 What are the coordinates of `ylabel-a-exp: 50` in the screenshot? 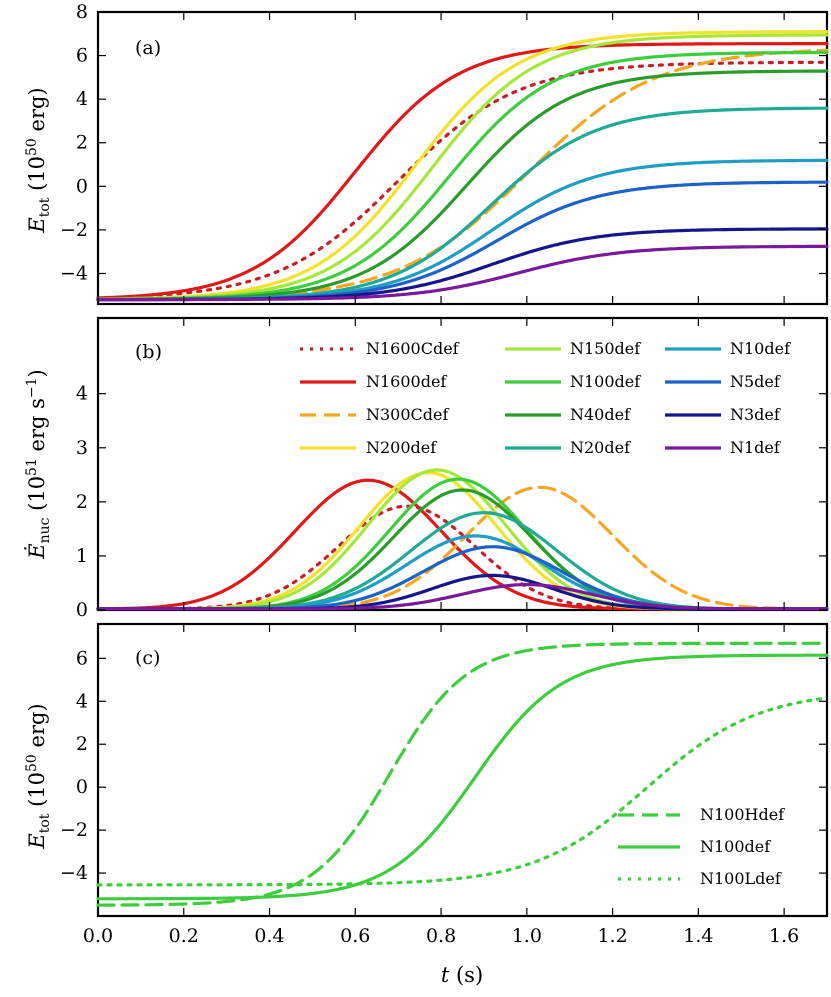 It's located at (32, 147).